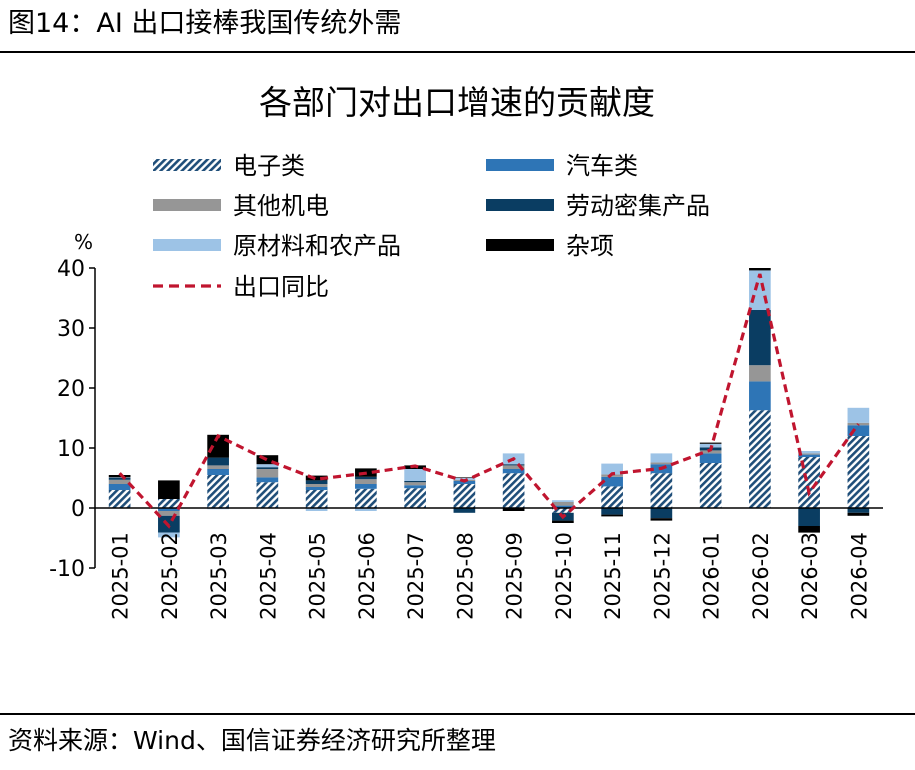 Image resolution: width=915 pixels, height=770 pixels. I want to click on legend-swatch-misc, so click(520, 245).